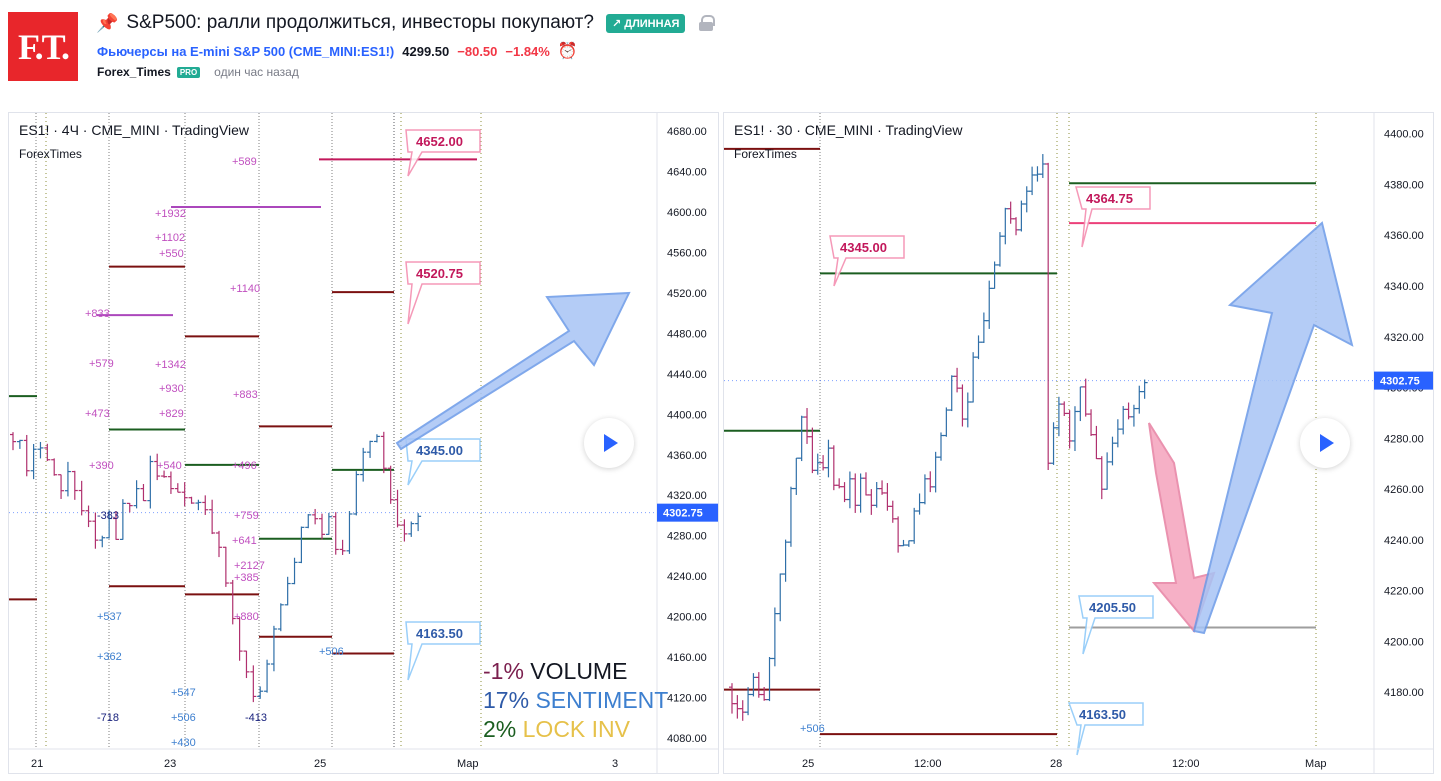 The width and height of the screenshot is (1441, 781). Describe the element at coordinates (687, 213) in the screenshot. I see `price-axis-tick: 4600.00` at that location.